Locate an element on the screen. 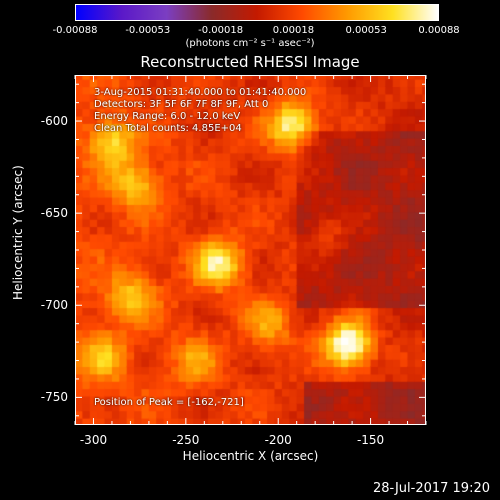 This screenshot has height=500, width=500. x-tick-label: -200 is located at coordinates (278, 440).